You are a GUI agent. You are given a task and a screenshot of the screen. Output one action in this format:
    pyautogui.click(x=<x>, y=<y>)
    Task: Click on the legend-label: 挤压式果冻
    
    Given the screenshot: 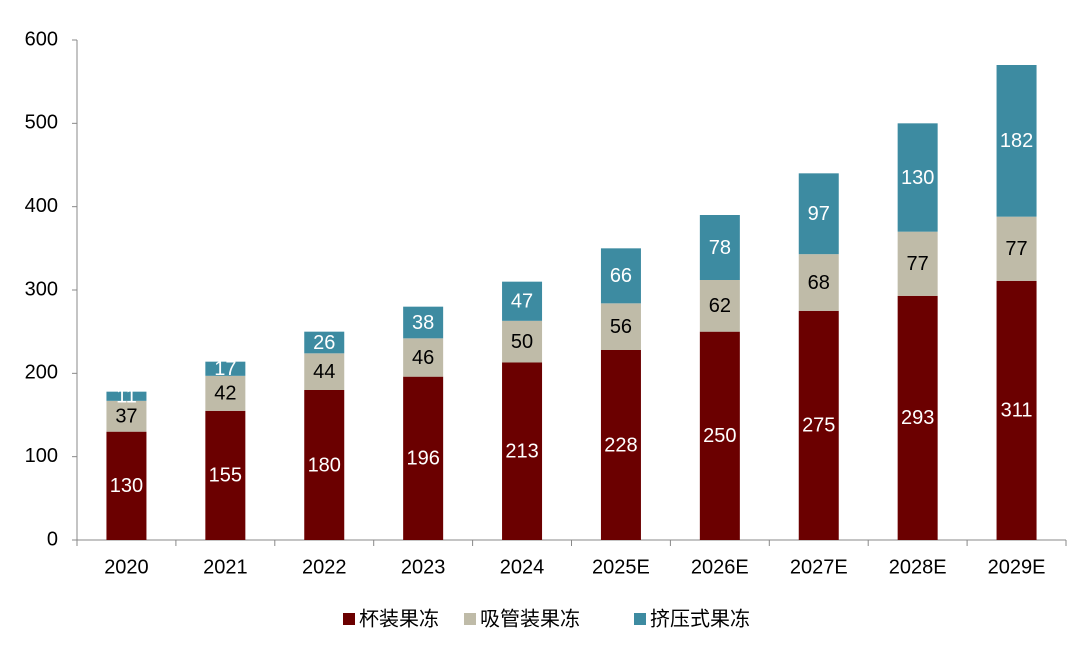 What is the action you would take?
    pyautogui.click(x=700, y=618)
    